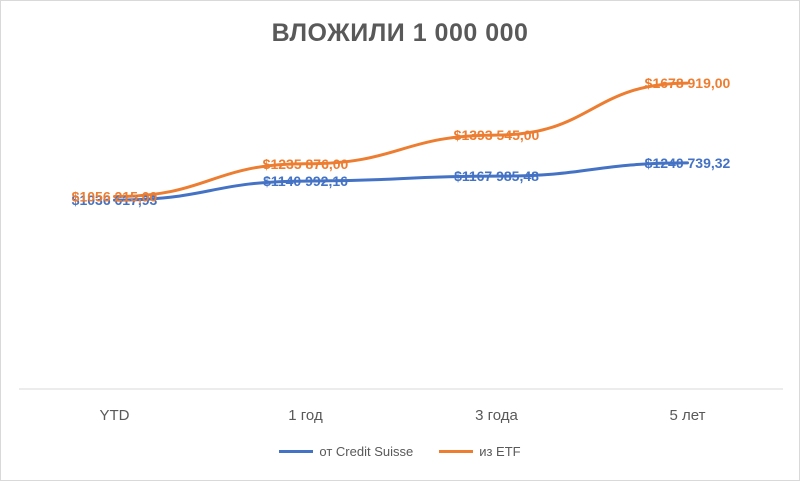 This screenshot has height=482, width=800. Describe the element at coordinates (496, 176) in the screenshot. I see `data-label: $1167 985,48` at that location.